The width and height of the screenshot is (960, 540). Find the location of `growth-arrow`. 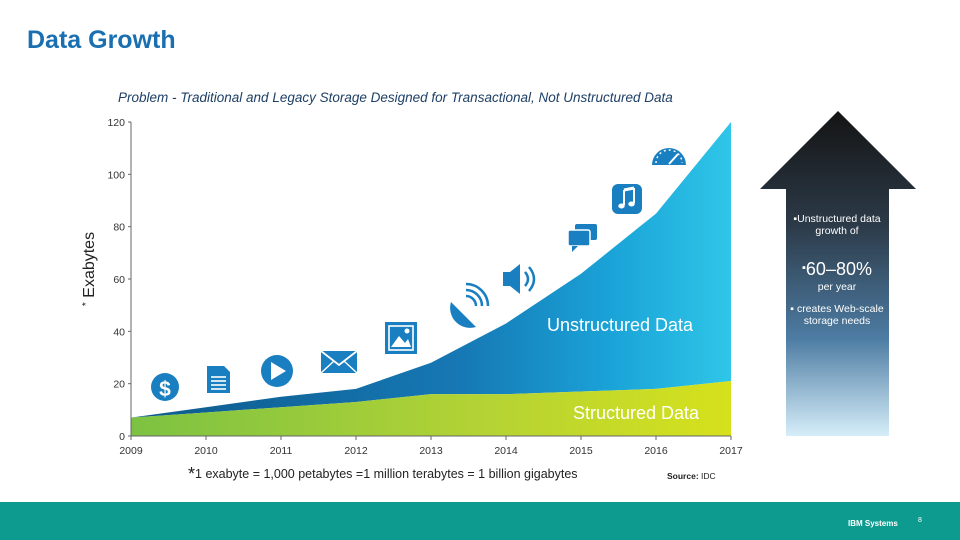

growth-arrow is located at coordinates (838, 273).